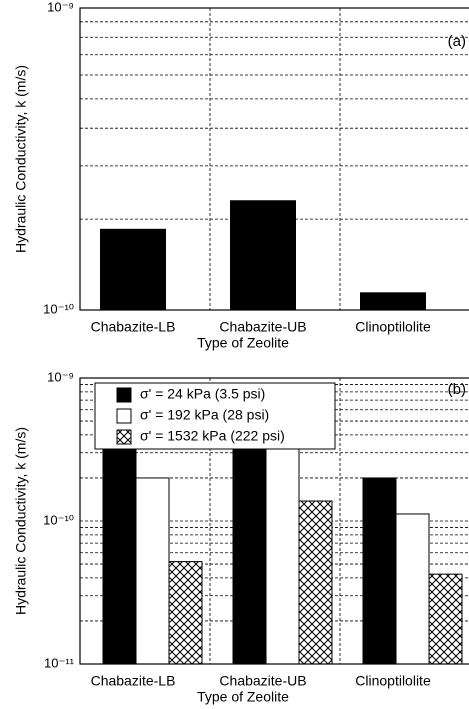 Image resolution: width=469 pixels, height=709 pixels. What do you see at coordinates (212, 436) in the screenshot?
I see `legend-label: σ' = 1532 kPa (222 psi)` at bounding box center [212, 436].